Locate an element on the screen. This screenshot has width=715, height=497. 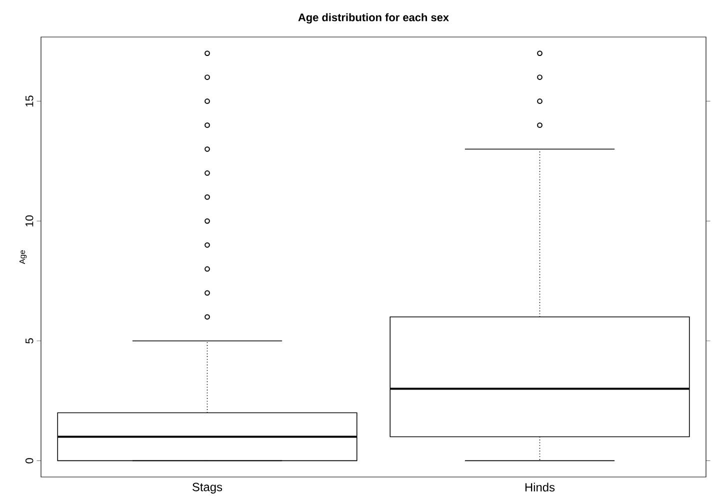
y-tick-label: 0 is located at coordinates (29, 461).